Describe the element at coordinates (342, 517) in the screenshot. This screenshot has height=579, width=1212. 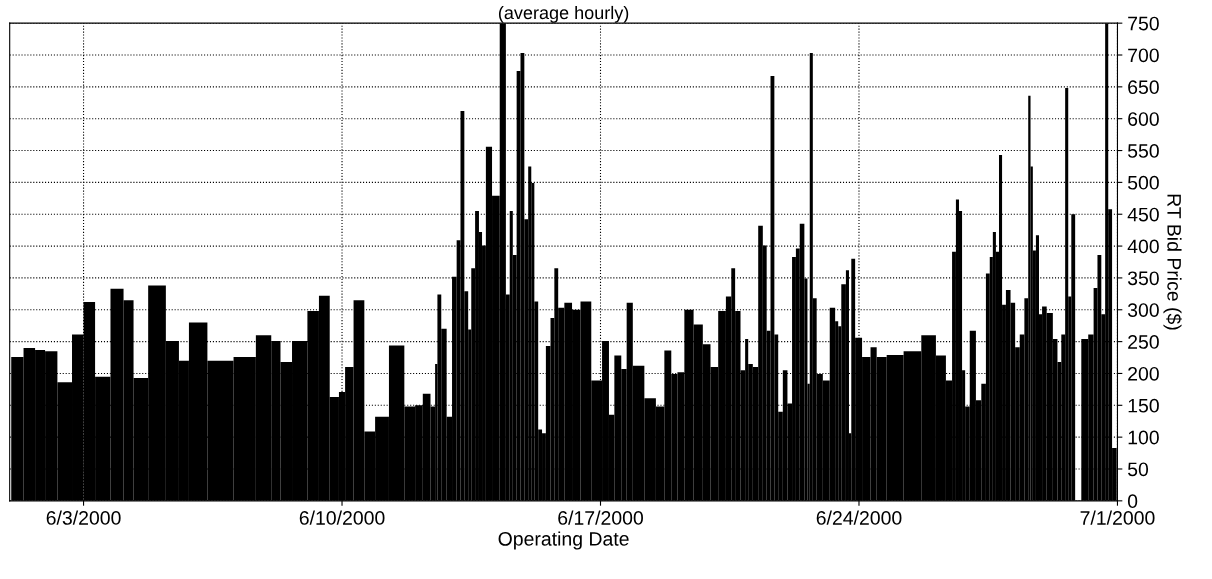
I see `x-tick-label: 6/10/2000` at that location.